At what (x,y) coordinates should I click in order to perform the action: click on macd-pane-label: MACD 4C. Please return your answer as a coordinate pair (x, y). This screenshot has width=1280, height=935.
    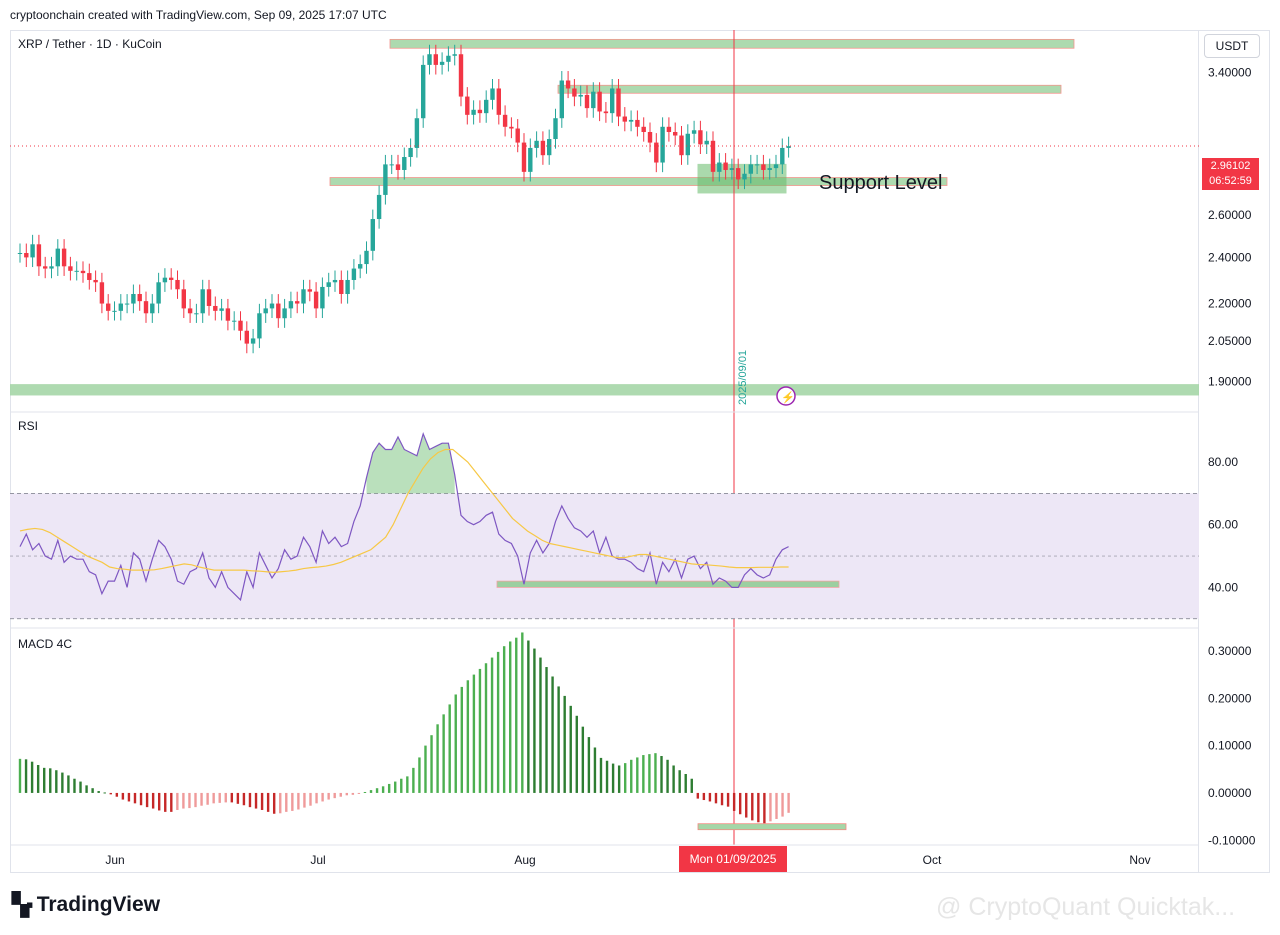
    Looking at the image, I should click on (45, 644).